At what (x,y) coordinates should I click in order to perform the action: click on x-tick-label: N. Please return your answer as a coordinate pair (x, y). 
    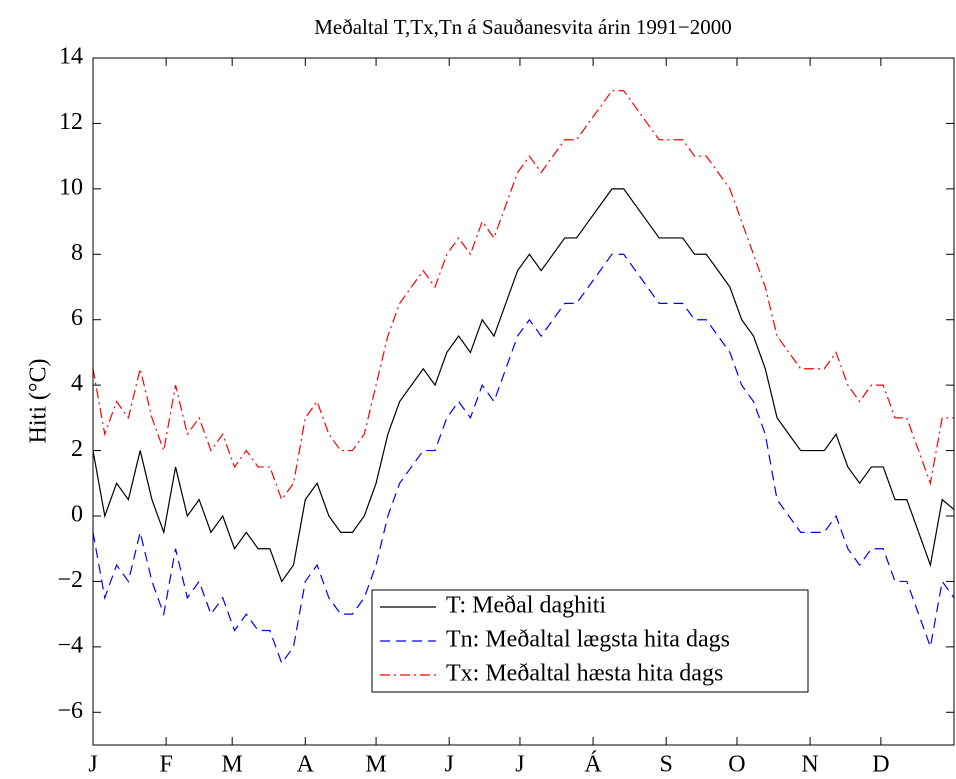
    Looking at the image, I should click on (809, 765).